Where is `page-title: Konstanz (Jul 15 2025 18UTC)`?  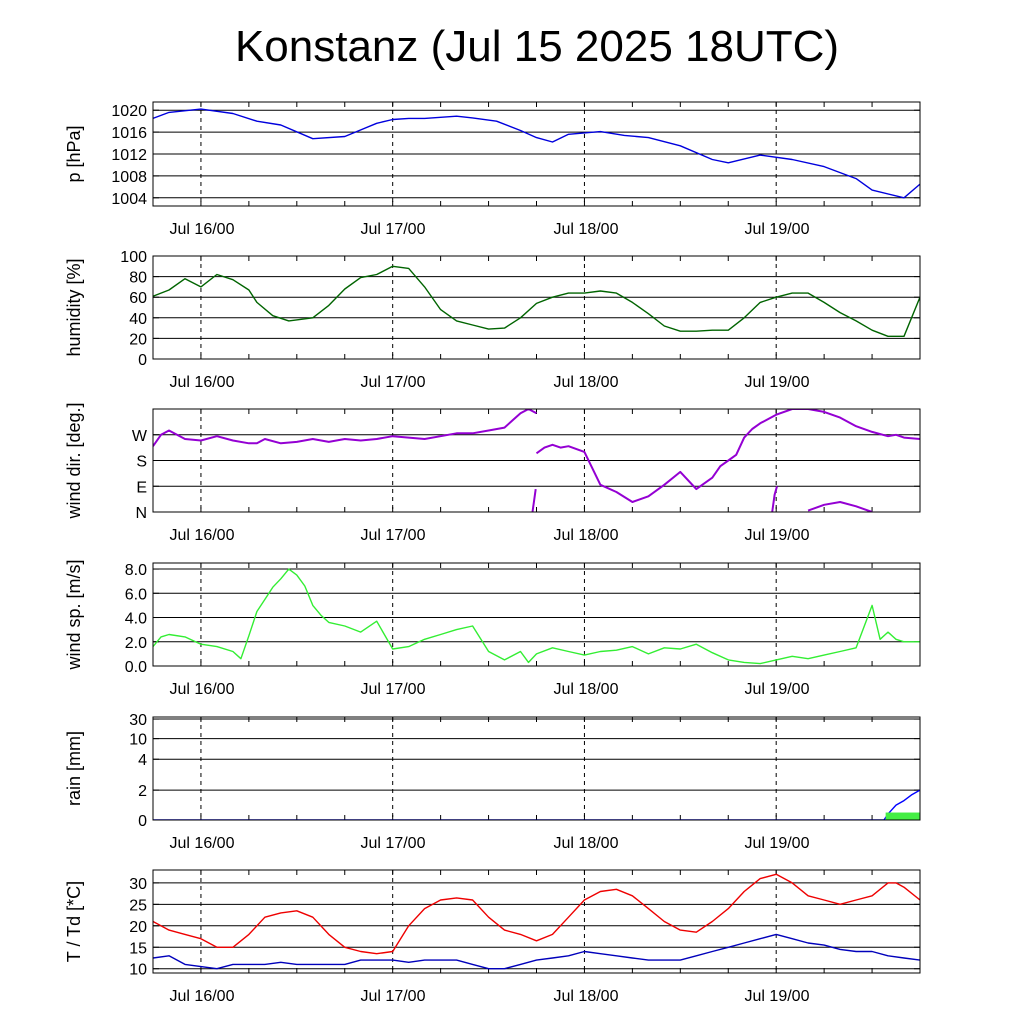 page-title: Konstanz (Jul 15 2025 18UTC) is located at coordinates (537, 46).